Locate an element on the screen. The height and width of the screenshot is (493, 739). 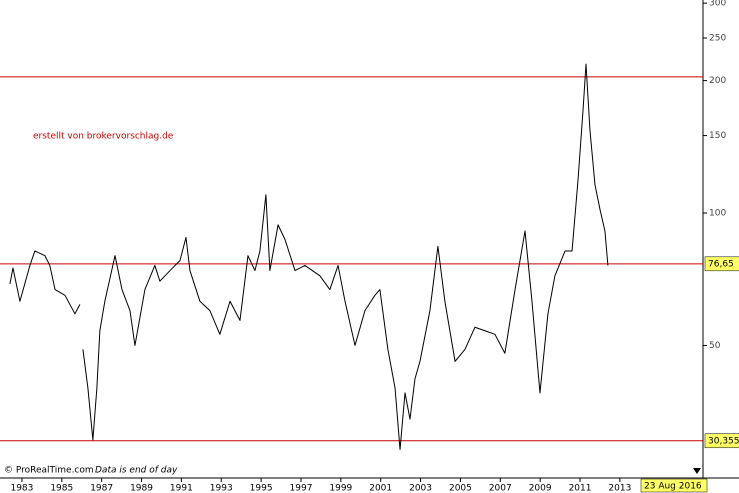
x-tick-label: 1983 is located at coordinates (21, 488).